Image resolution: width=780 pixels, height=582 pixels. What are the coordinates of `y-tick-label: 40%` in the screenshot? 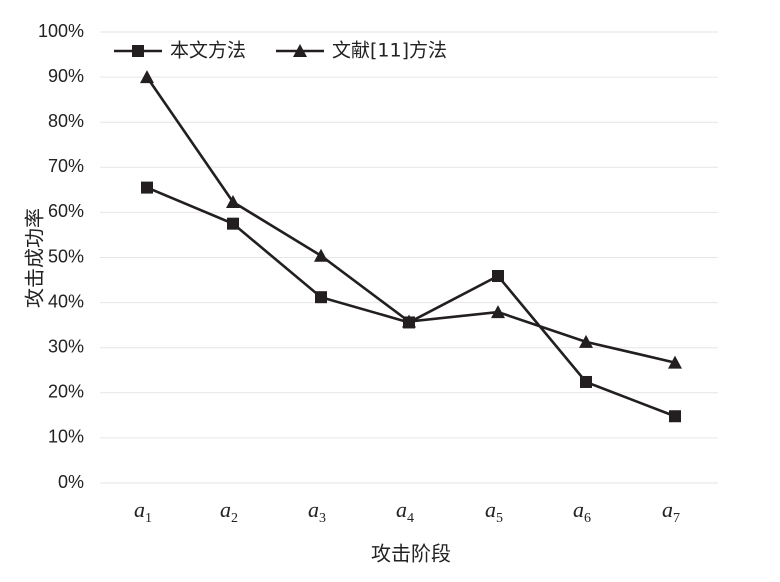 It's located at (66, 301).